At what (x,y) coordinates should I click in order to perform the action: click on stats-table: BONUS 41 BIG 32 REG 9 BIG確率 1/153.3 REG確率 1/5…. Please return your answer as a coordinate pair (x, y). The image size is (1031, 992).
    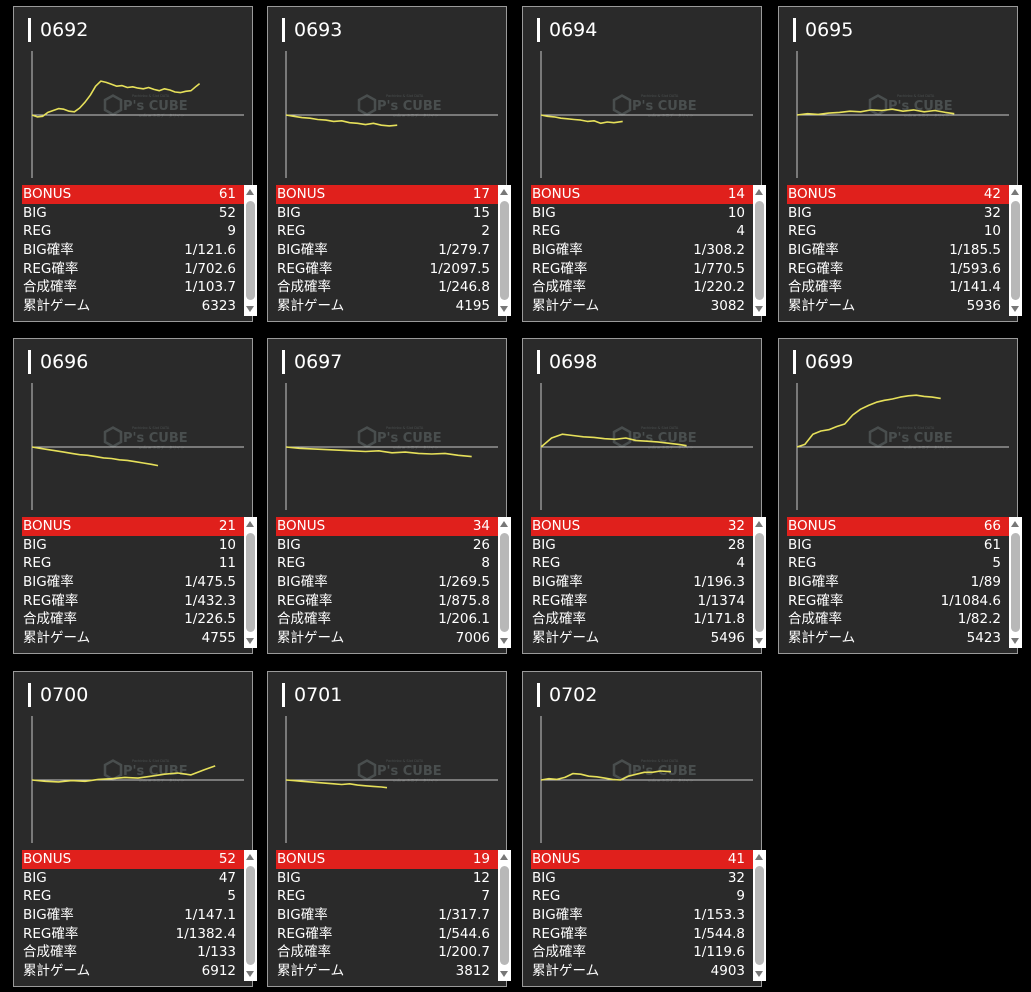
    Looking at the image, I should click on (642, 915).